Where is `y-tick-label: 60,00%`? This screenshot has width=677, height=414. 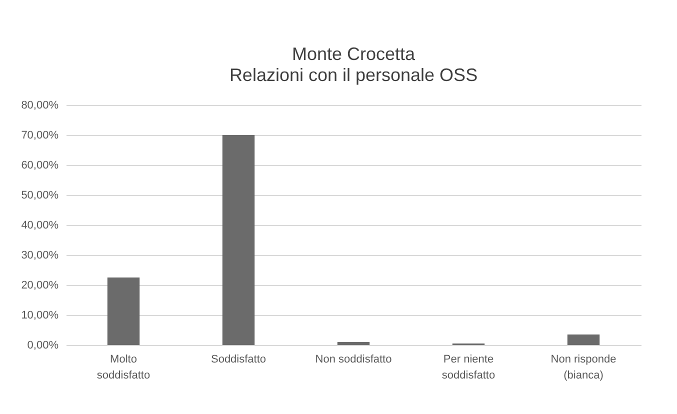
y-tick-label: 60,00% is located at coordinates (40, 166).